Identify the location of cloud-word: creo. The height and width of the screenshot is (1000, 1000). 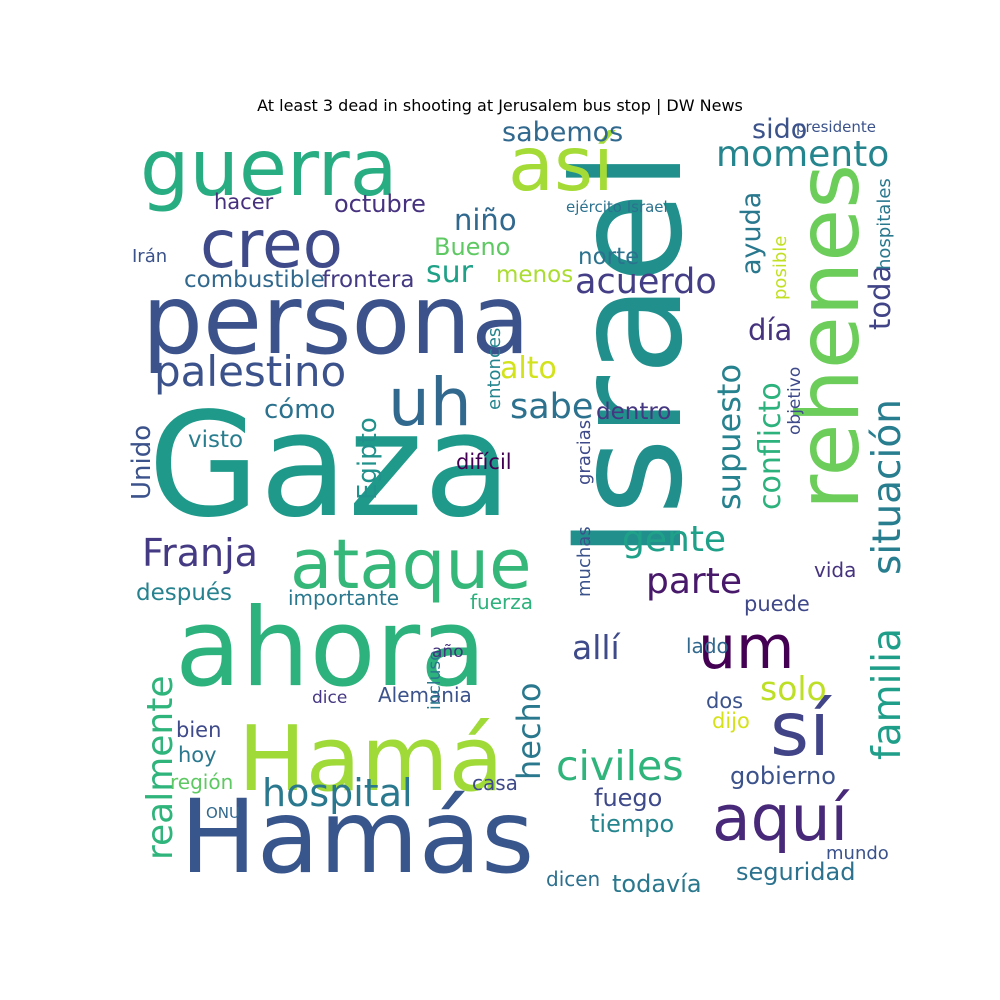
(271, 244).